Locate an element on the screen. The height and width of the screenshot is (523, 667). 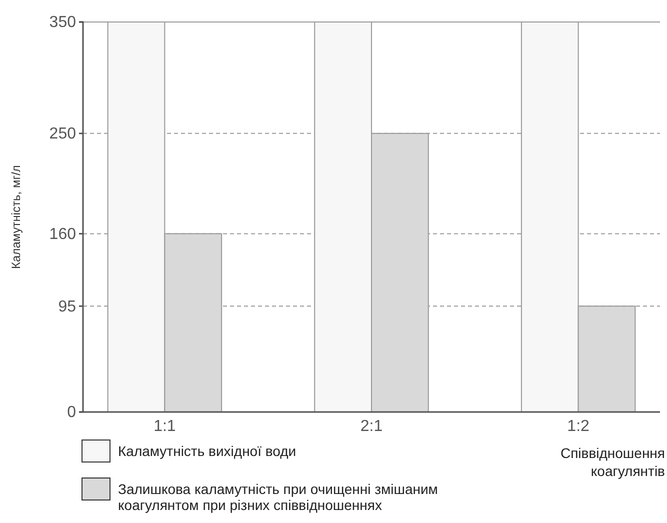
x-tick-label: 2:1 is located at coordinates (371, 426).